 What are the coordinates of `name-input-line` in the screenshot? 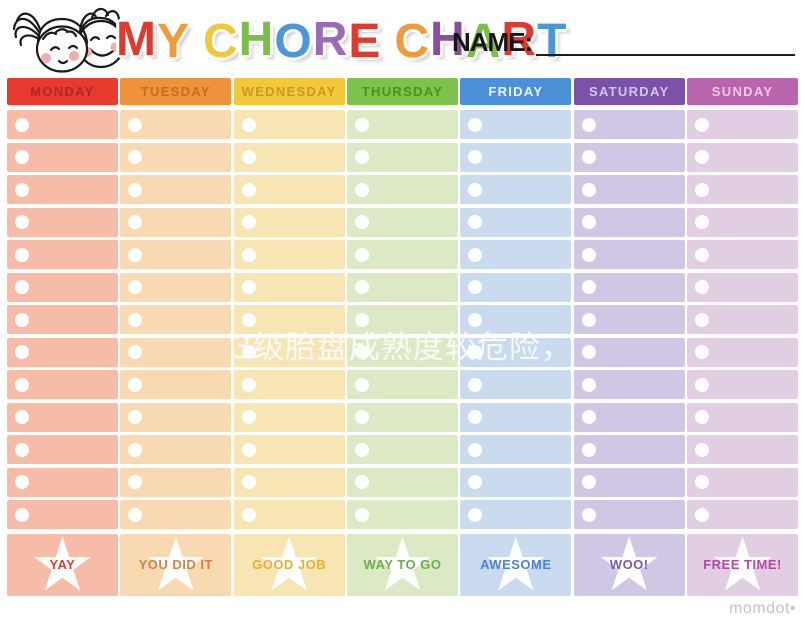 It's located at (665, 43).